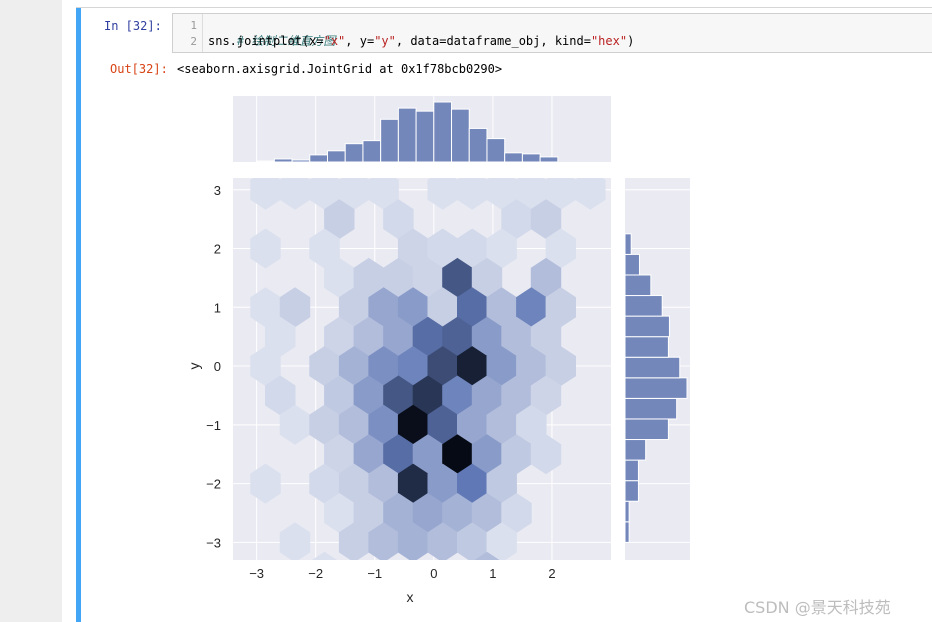 Image resolution: width=932 pixels, height=622 pixels. Describe the element at coordinates (193, 41) in the screenshot. I see `line-number-2: 2` at that location.